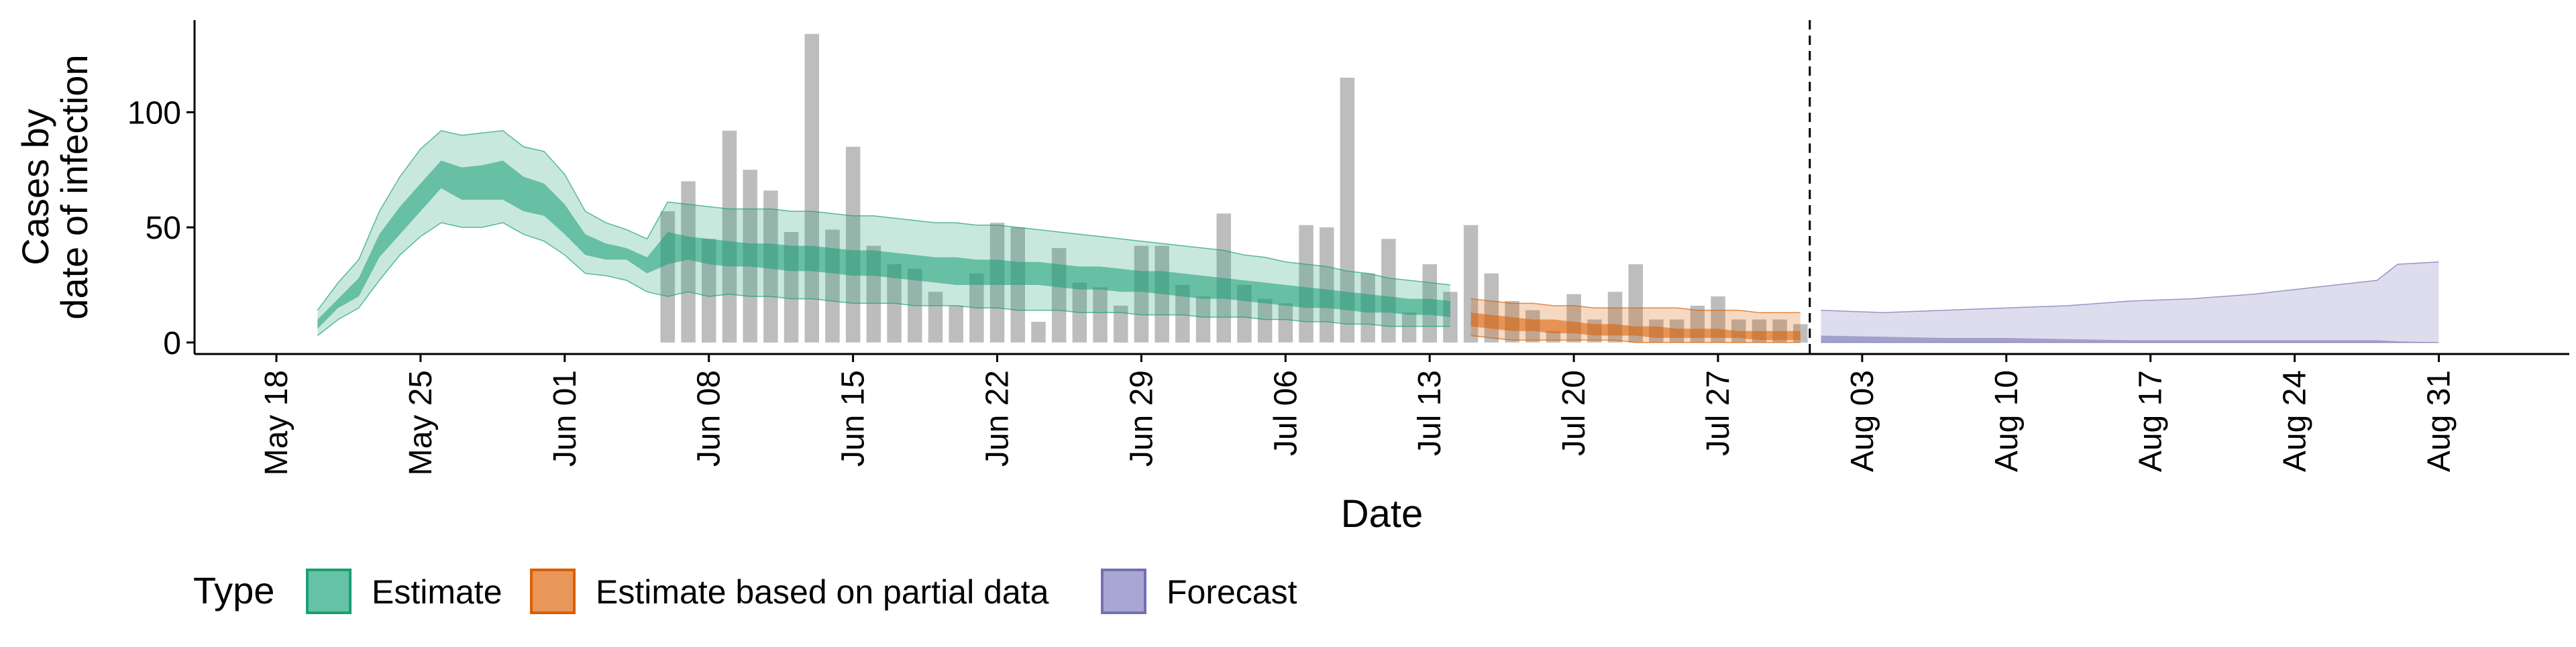 The image size is (2576, 647). I want to click on x-tick-label: Jun 29, so click(1141, 418).